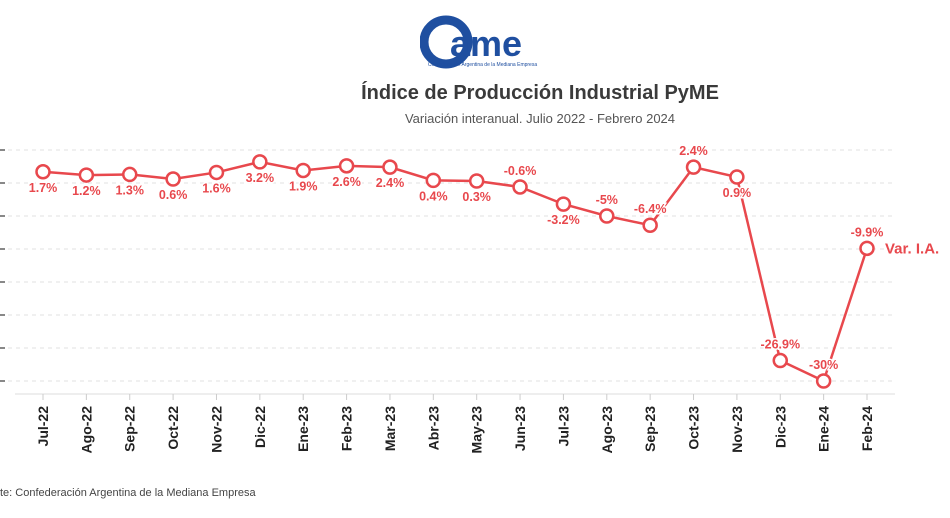 The height and width of the screenshot is (518, 950). I want to click on x-tick-label: Jun-23, so click(520, 428).